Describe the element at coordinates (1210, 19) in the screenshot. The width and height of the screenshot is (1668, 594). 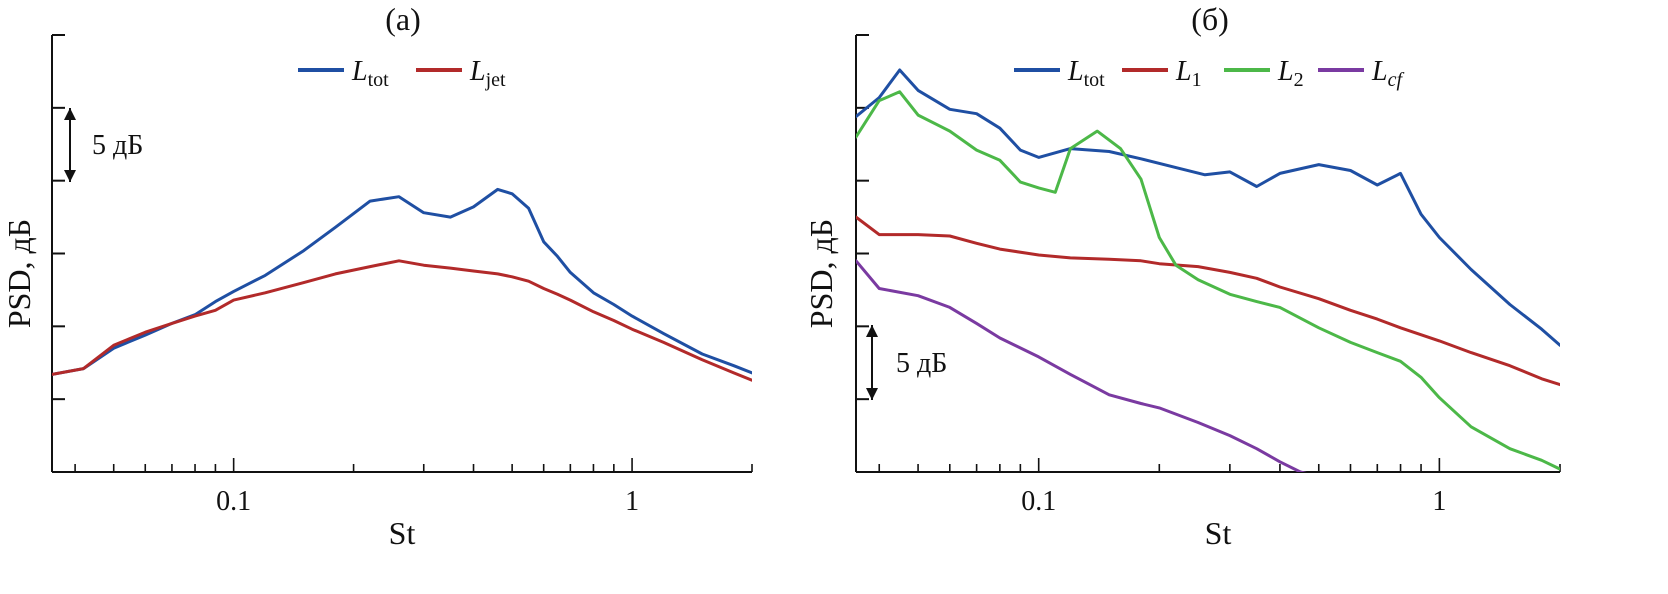
I see `panel-label: (б)` at that location.